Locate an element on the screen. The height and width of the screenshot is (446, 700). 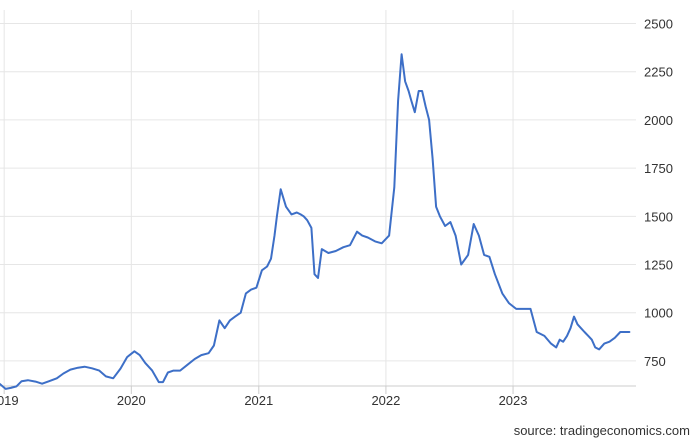
source-note: source: tradingeconomics.com is located at coordinates (601, 430).